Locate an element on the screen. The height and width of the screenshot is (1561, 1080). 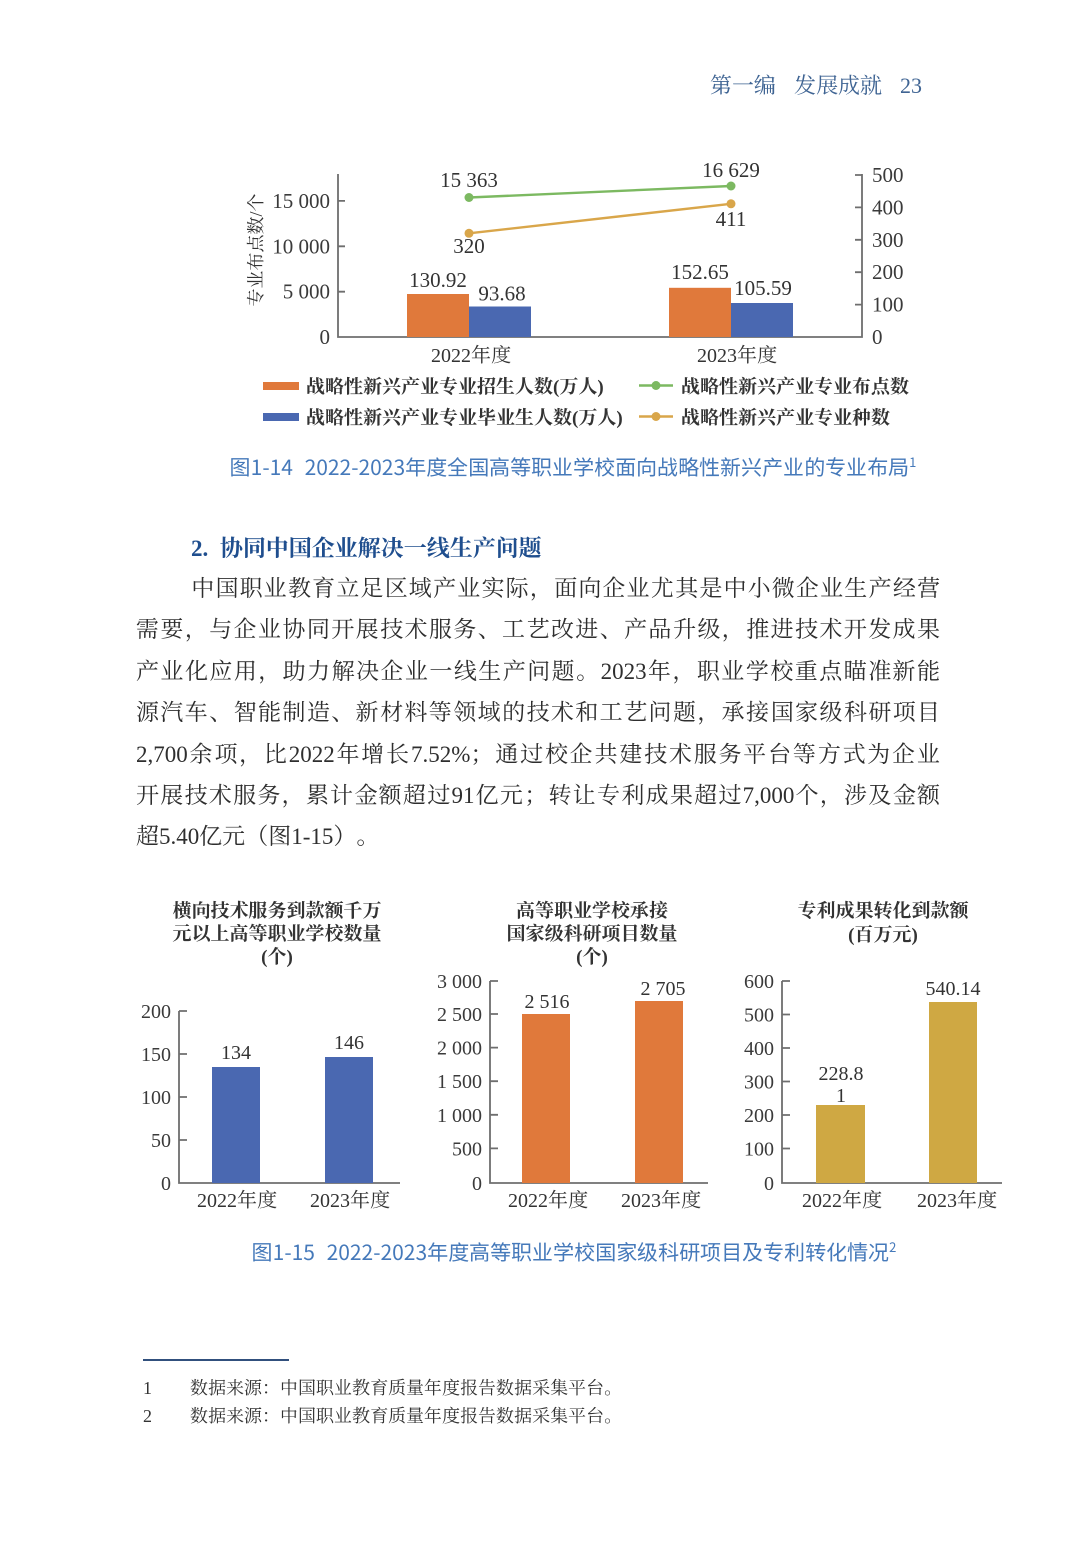
svg-text: 专业布点数/个 is located at coordinates (255, 249).